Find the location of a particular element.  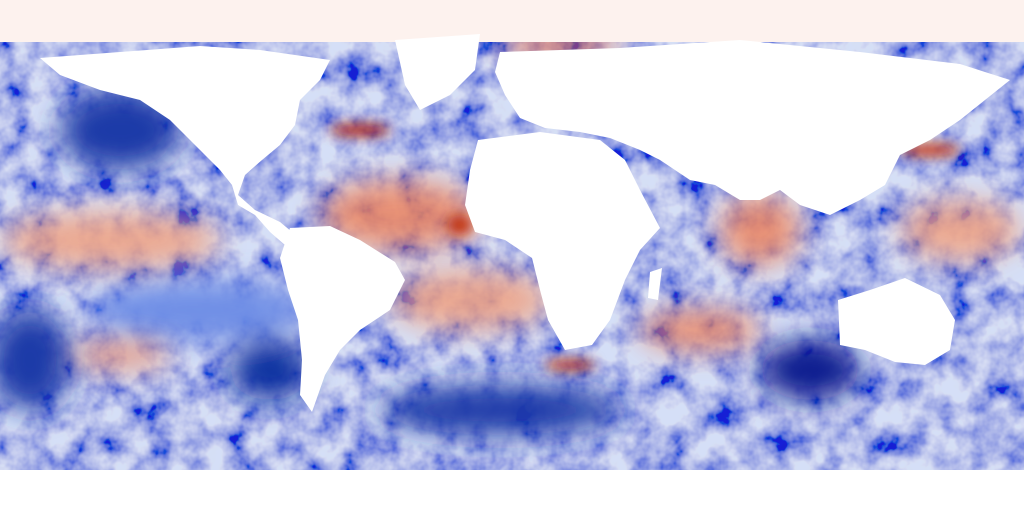

antarctic-cap is located at coordinates (512, 491).